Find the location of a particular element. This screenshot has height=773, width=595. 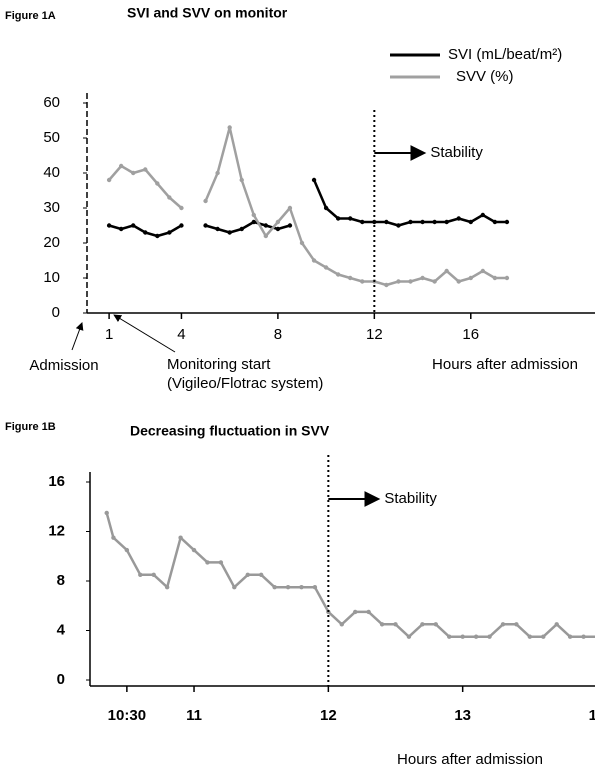

y-tick-label: 50 is located at coordinates (51, 137).